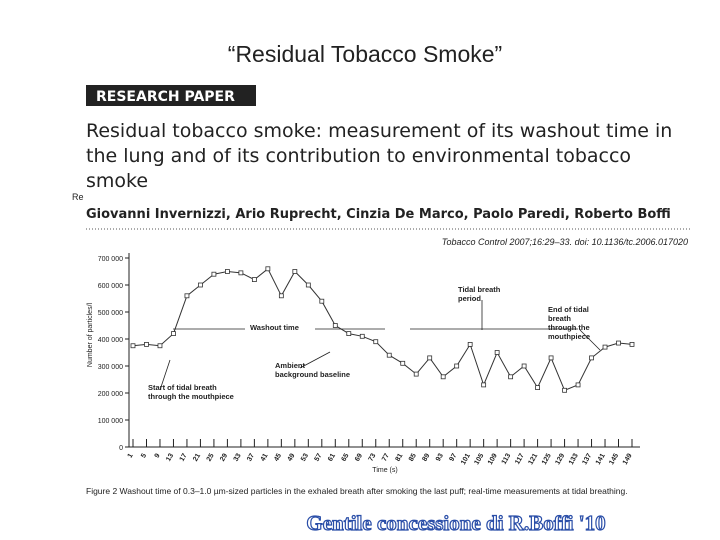 The height and width of the screenshot is (540, 720). I want to click on x-tick-label: 9, so click(158, 455).